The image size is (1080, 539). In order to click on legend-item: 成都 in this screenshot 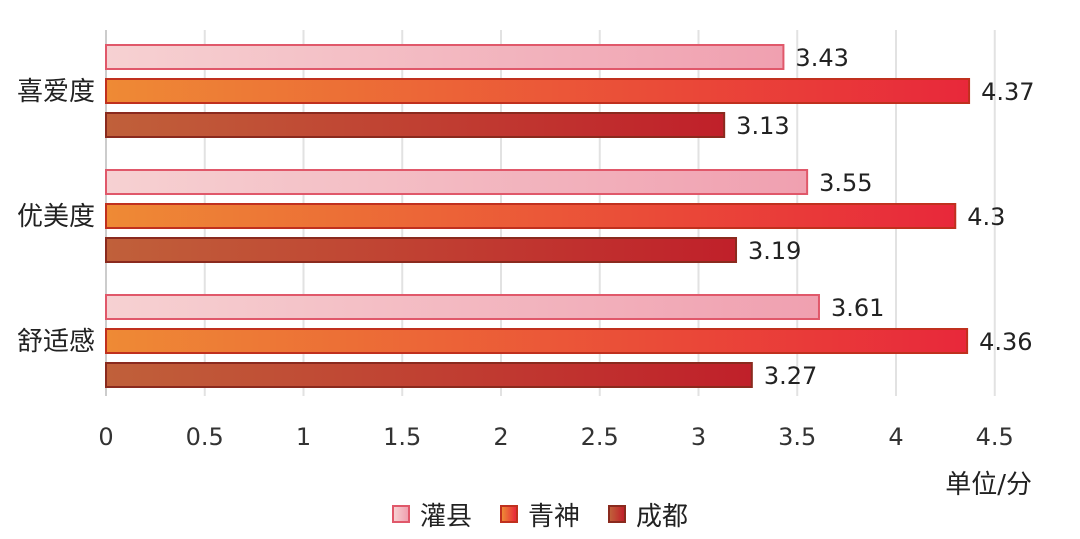, I will do `click(648, 514)`.